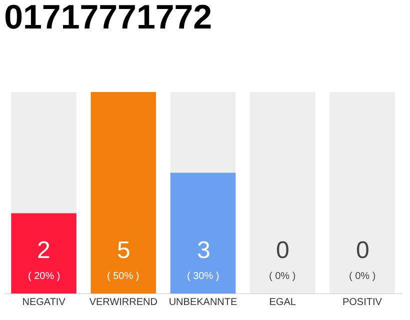 The image size is (410, 320). Describe the element at coordinates (362, 302) in the screenshot. I see `x-tick-label: POSITIV` at that location.